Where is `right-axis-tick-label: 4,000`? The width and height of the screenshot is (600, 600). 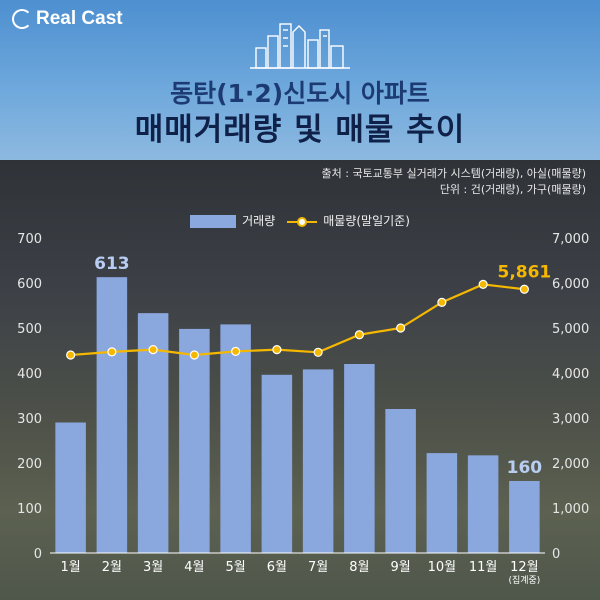
right-axis-tick-label: 4,000 is located at coordinates (570, 374).